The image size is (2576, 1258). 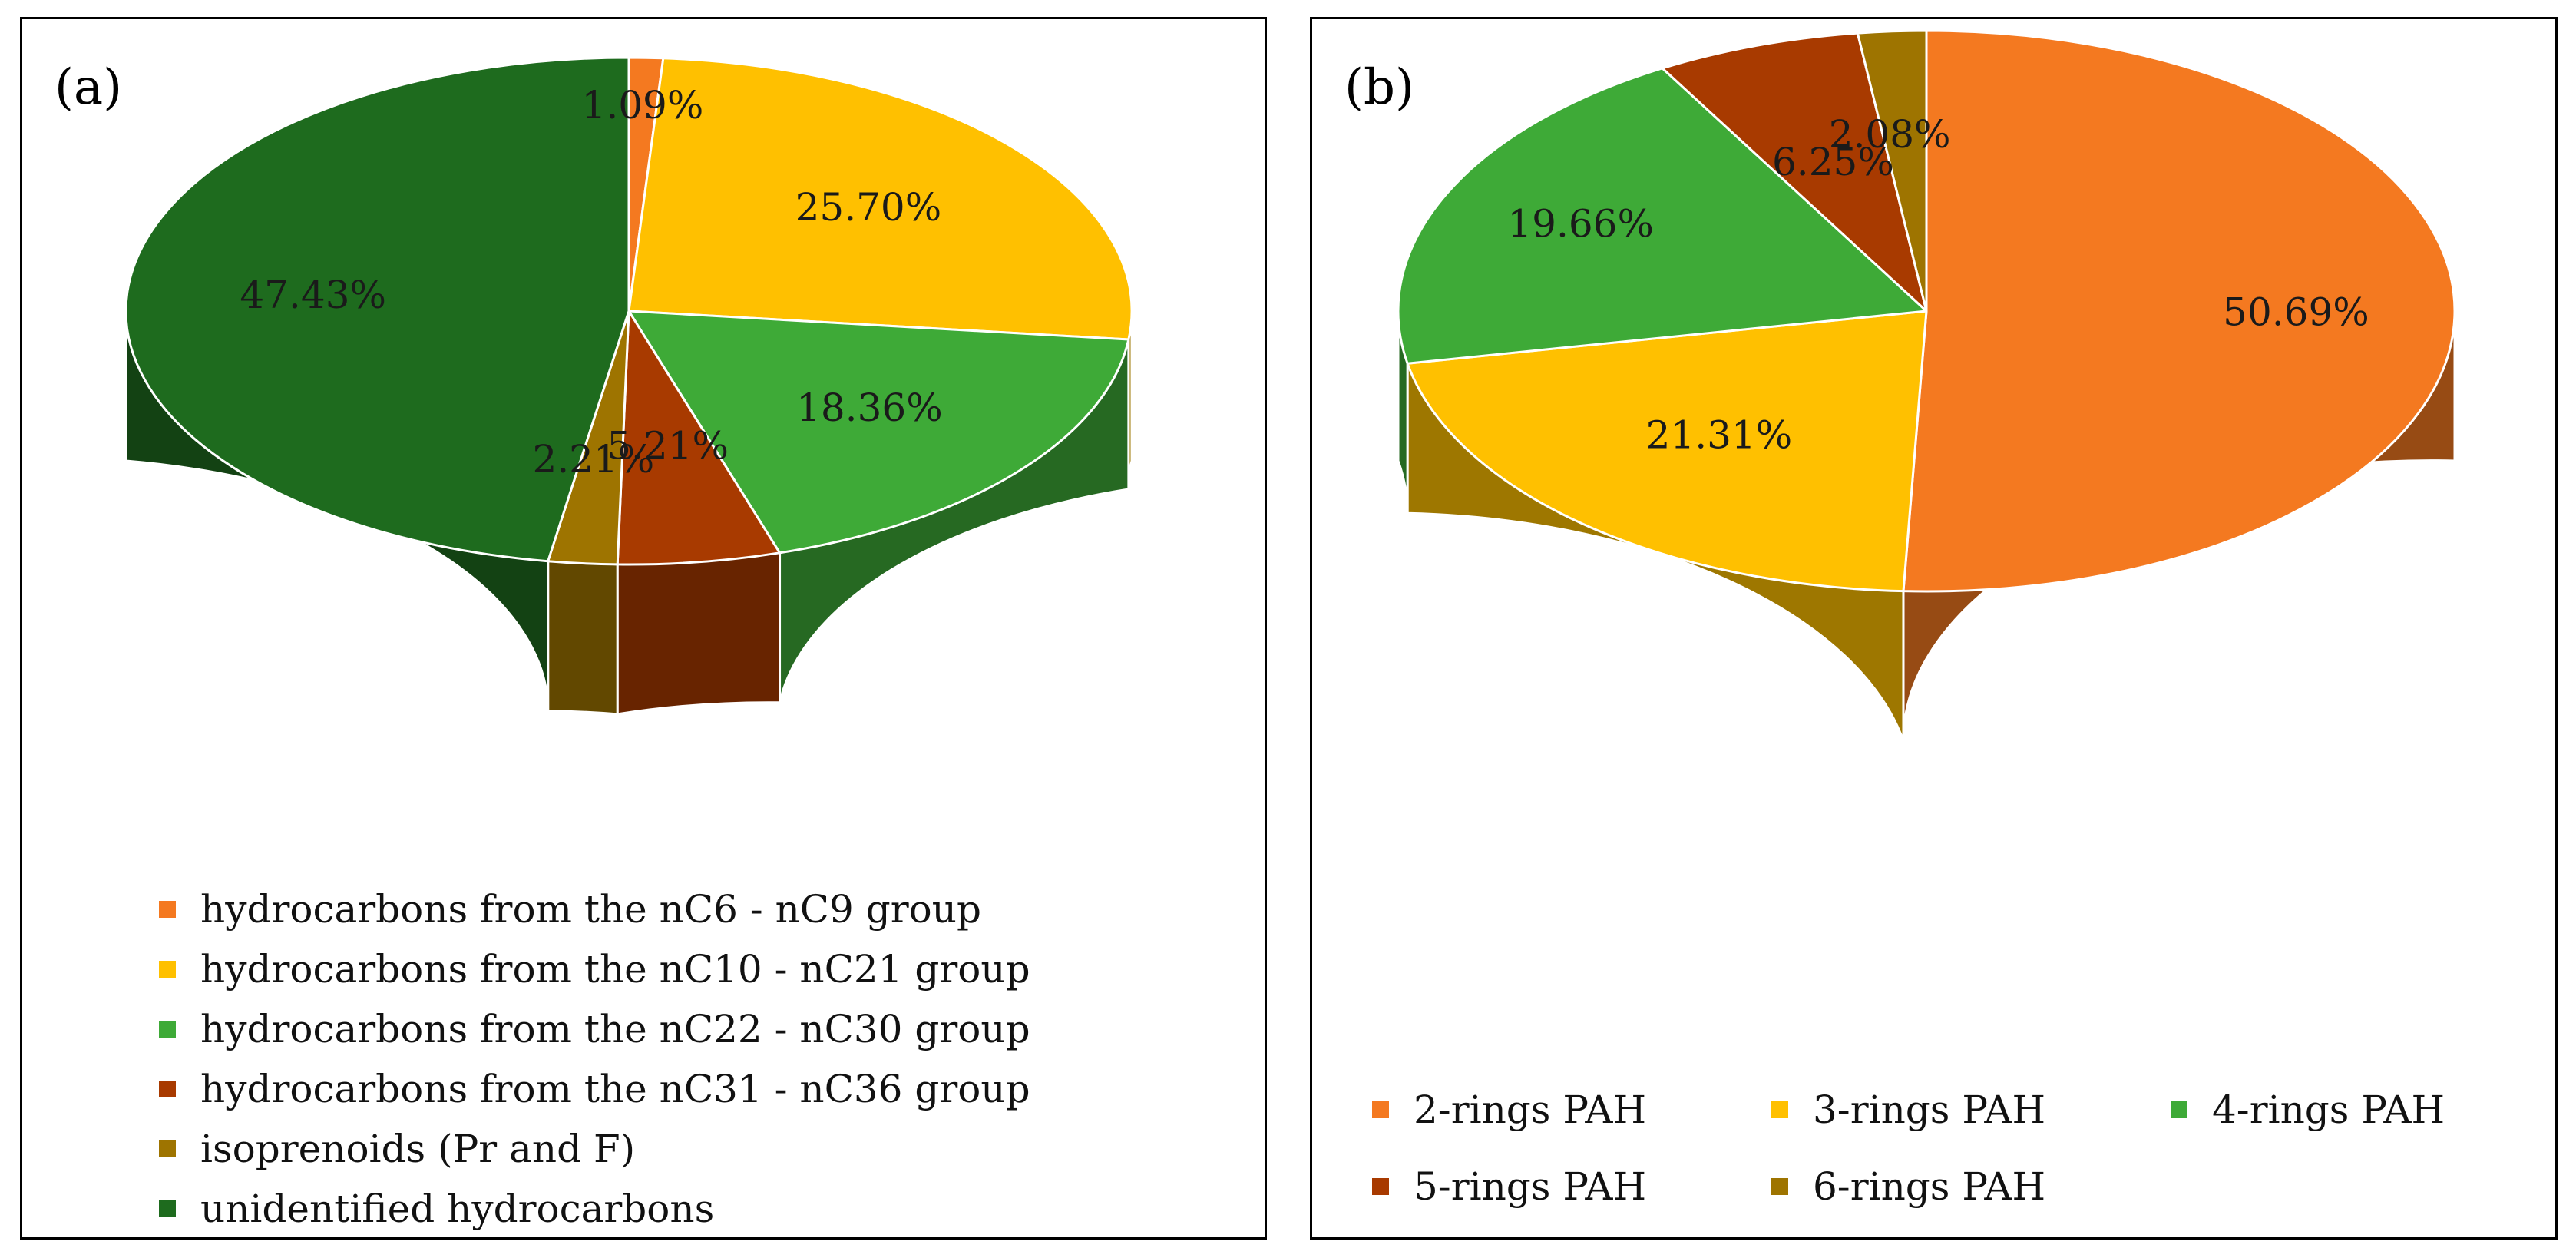 What do you see at coordinates (590, 910) in the screenshot?
I see `legend-a-label-0: hydrocarbons from the nC6 - nC9 group` at bounding box center [590, 910].